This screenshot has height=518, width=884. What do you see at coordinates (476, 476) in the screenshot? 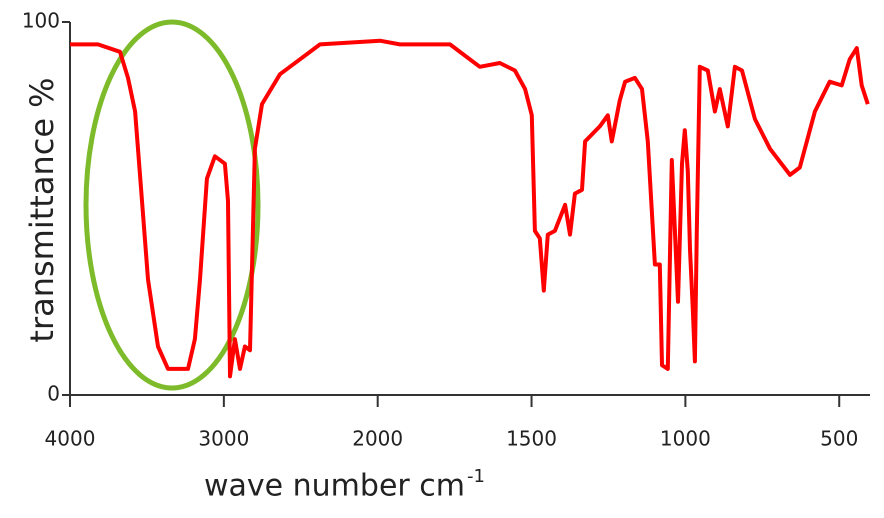
I see `x-axis-label-superscript: -1` at bounding box center [476, 476].